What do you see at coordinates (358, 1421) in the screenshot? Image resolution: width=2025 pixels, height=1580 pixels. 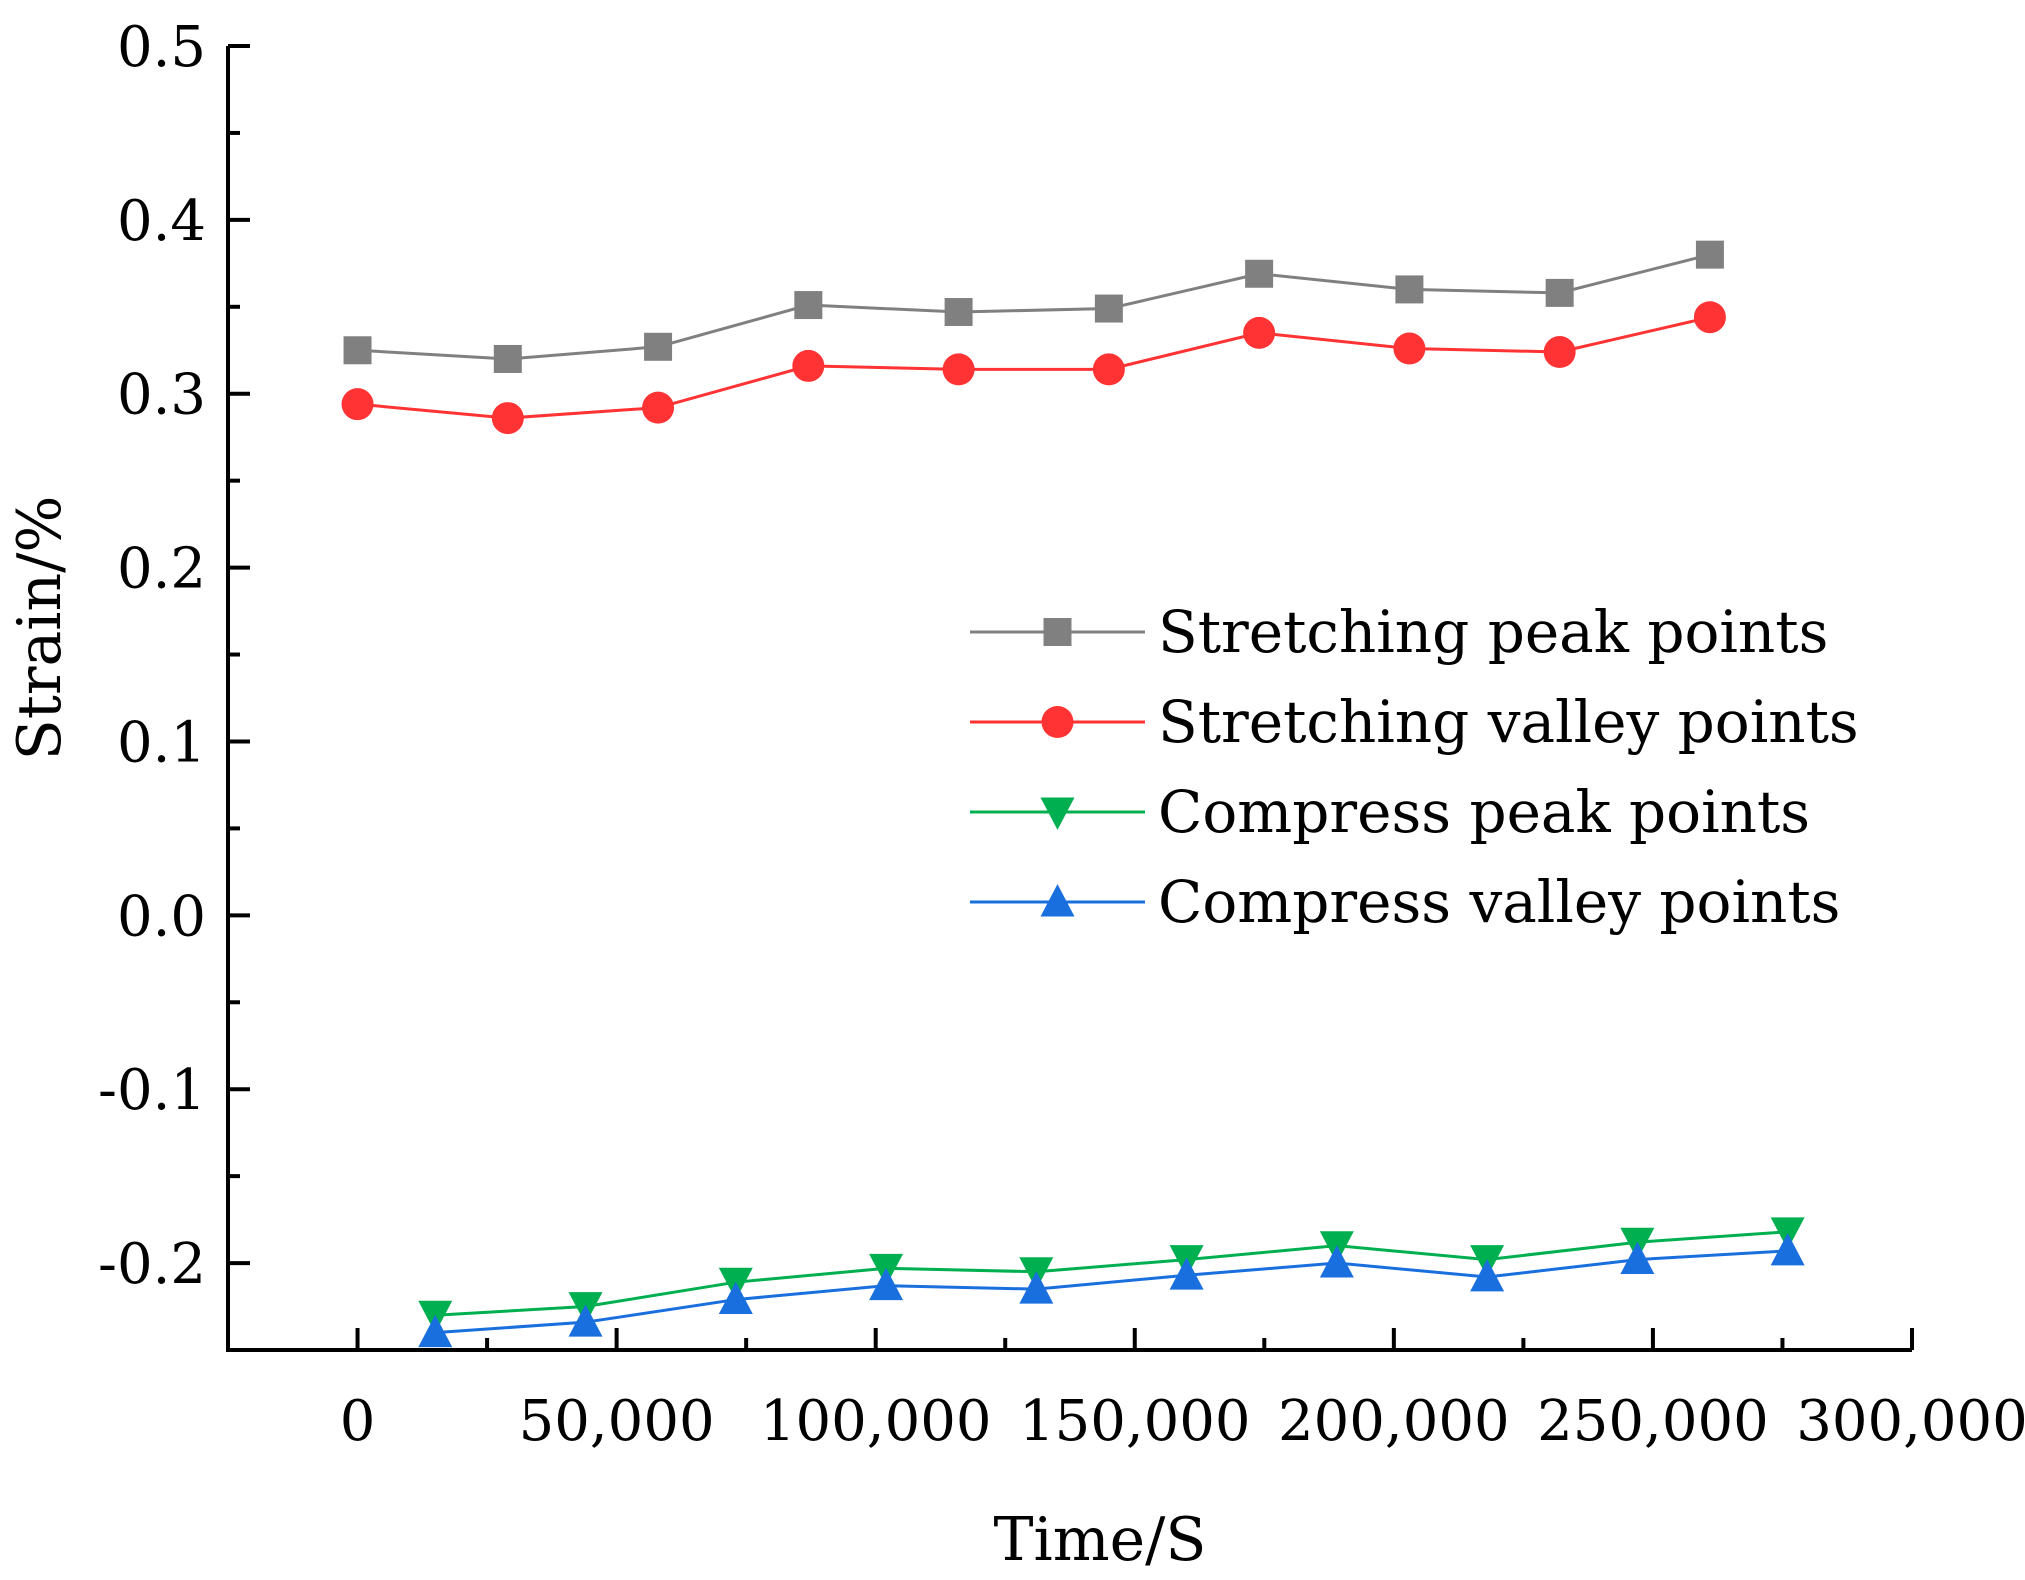 I see `x-tick-label: 0` at bounding box center [358, 1421].